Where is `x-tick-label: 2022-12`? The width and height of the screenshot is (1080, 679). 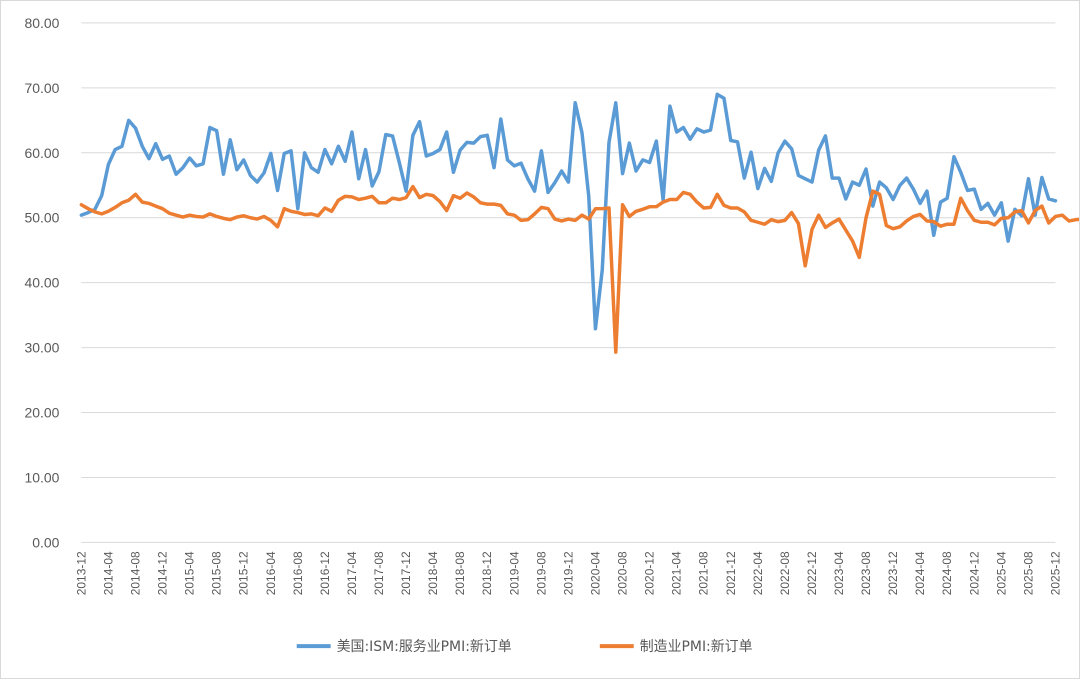 x-tick-label: 2022-12 is located at coordinates (812, 573).